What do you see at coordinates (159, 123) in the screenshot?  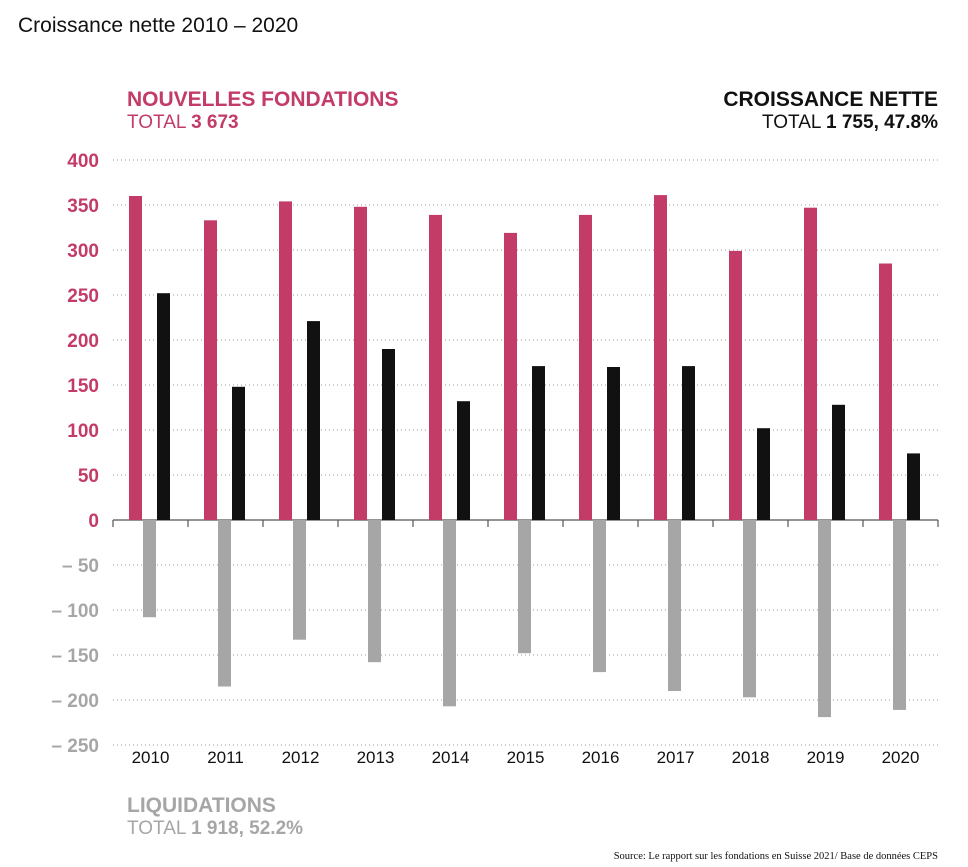 I see `legend-new-total-prefix: TOTAL` at bounding box center [159, 123].